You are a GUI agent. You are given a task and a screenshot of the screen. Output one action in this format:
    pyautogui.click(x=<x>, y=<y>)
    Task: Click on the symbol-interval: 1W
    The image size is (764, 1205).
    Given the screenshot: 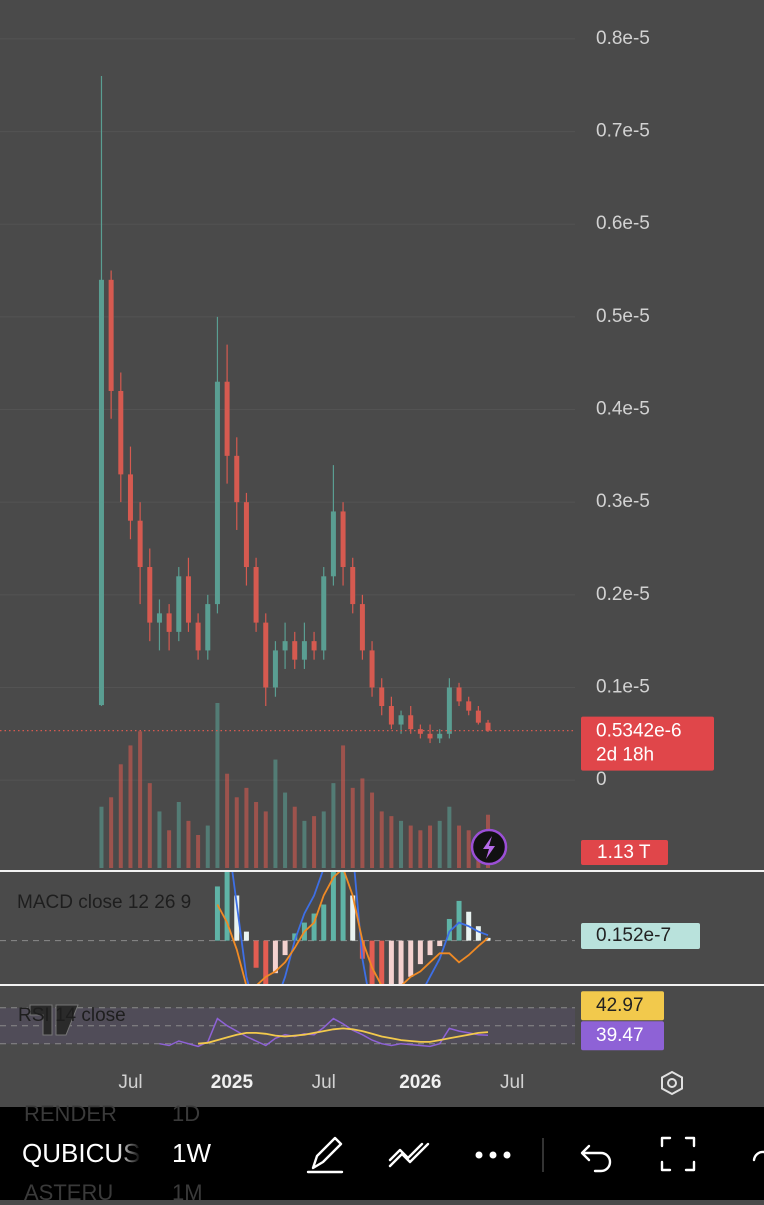 What is the action you would take?
    pyautogui.click(x=191, y=1153)
    